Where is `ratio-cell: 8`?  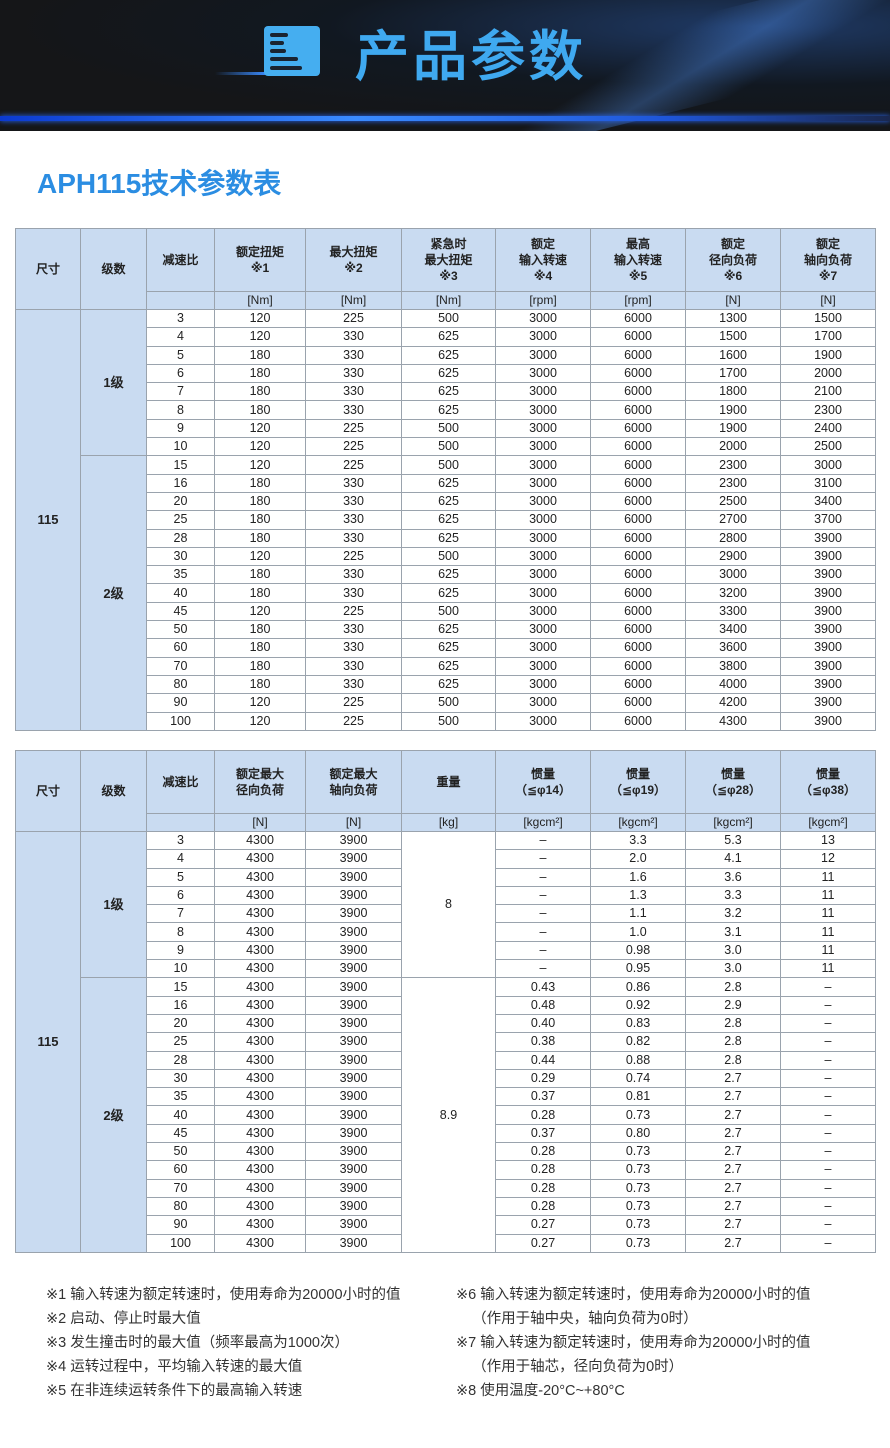 ratio-cell: 8 is located at coordinates (180, 410).